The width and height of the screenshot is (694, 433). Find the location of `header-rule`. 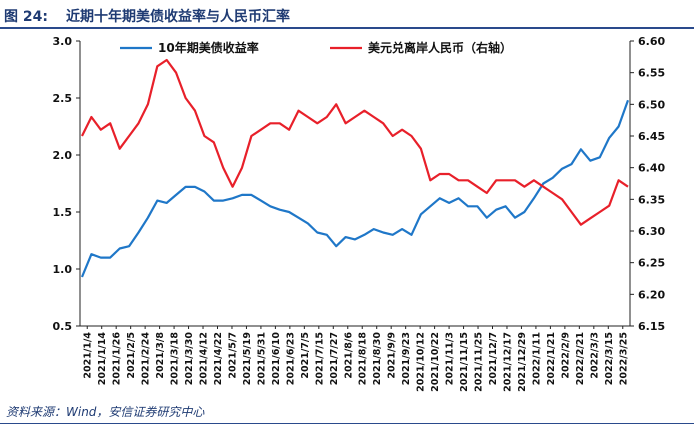

header-rule is located at coordinates (347, 28).